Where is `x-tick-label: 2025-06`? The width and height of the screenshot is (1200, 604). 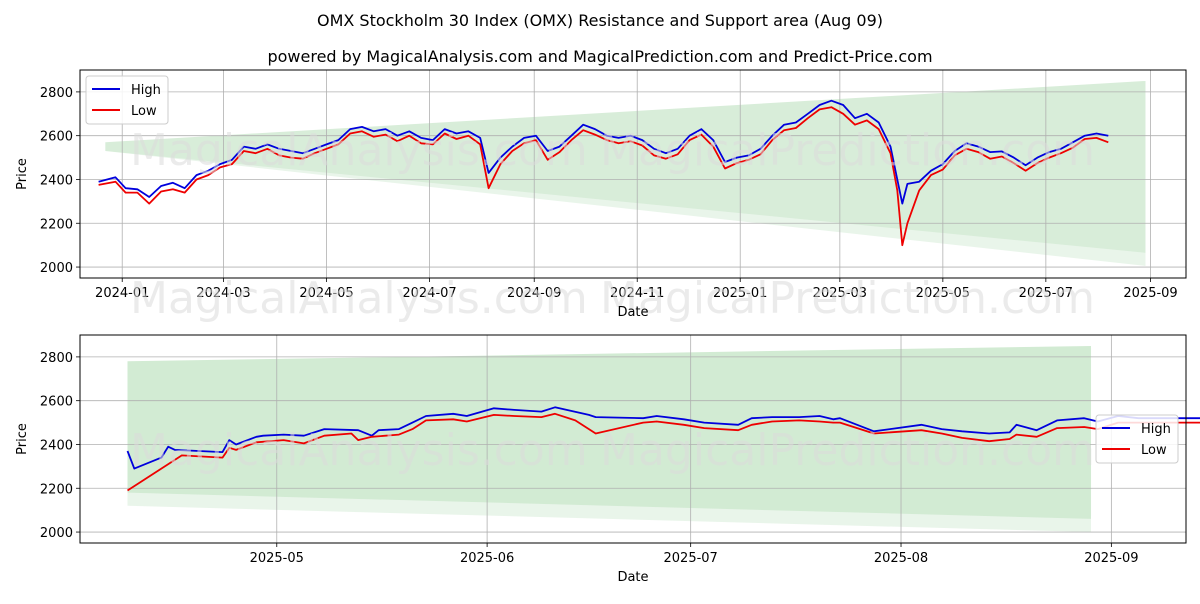 x-tick-label: 2025-06 is located at coordinates (487, 558).